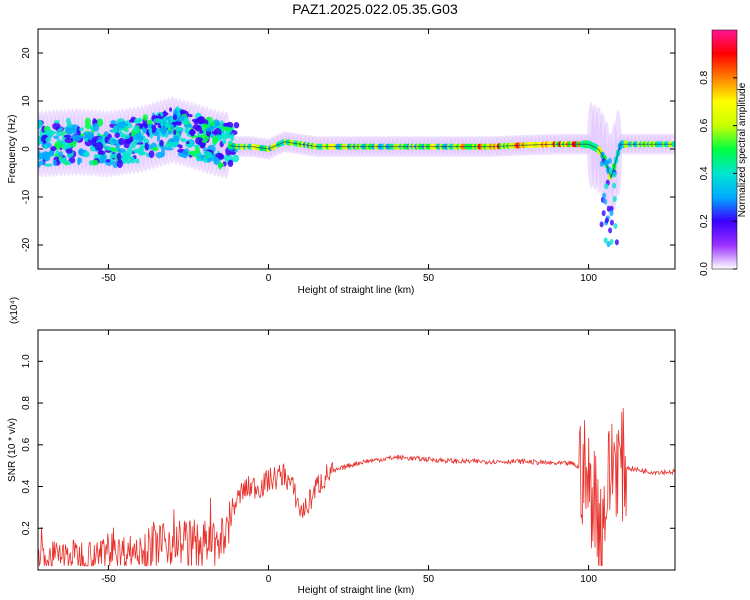 This screenshot has height=600, width=750. What do you see at coordinates (12, 149) in the screenshot?
I see `spectrogram-y-axis-label: Frequency (Hz)` at bounding box center [12, 149].